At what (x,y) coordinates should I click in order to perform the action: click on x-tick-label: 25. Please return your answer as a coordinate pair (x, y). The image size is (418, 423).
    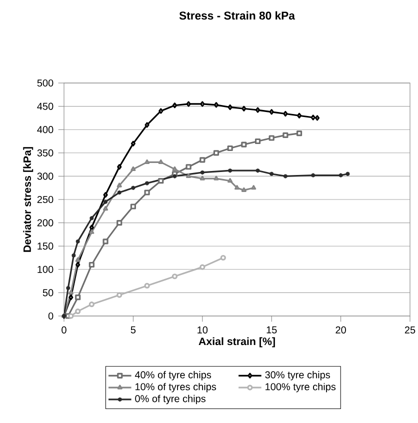
    Looking at the image, I should click on (410, 330).